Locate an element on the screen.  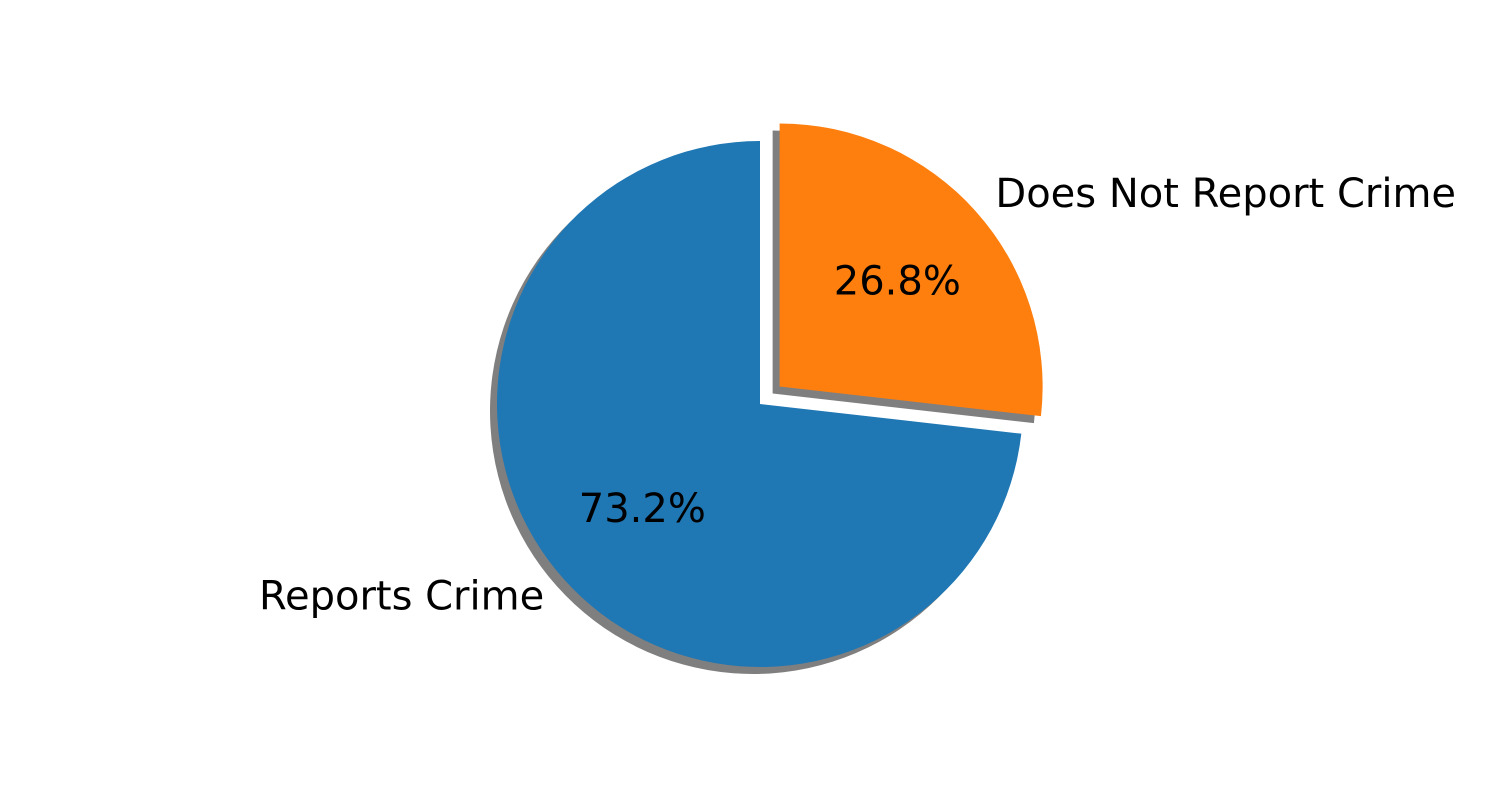
slice-label-reports-crime: Reports Crime is located at coordinates (401, 597).